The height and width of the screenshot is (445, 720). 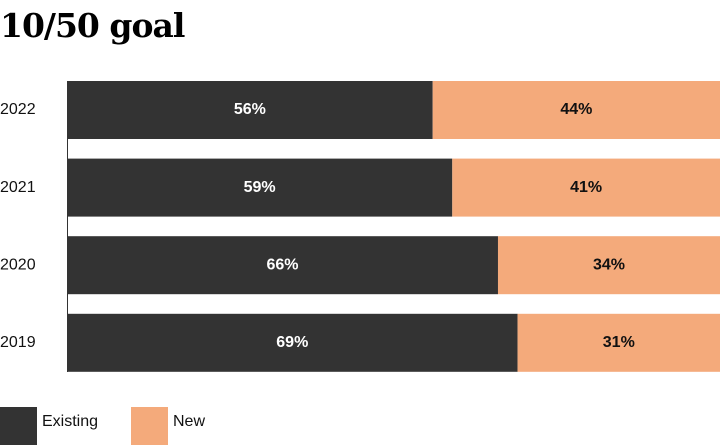 I want to click on data-label: 34%, so click(x=609, y=264).